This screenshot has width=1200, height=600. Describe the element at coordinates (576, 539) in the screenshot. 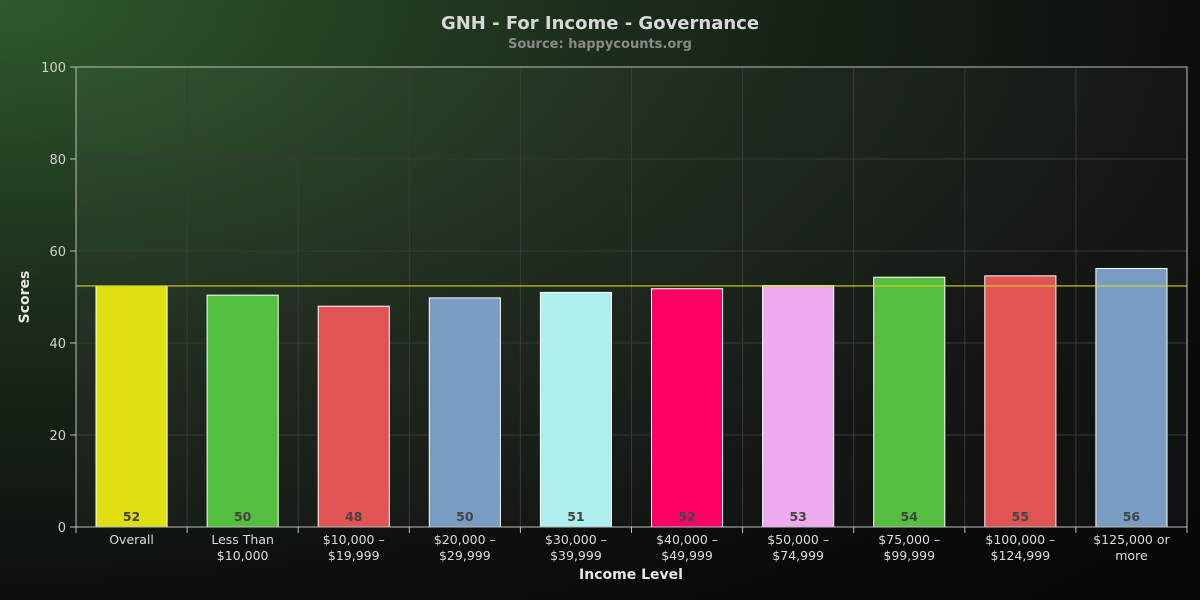

I see `x-tick-label-line: $30,000 –` at that location.